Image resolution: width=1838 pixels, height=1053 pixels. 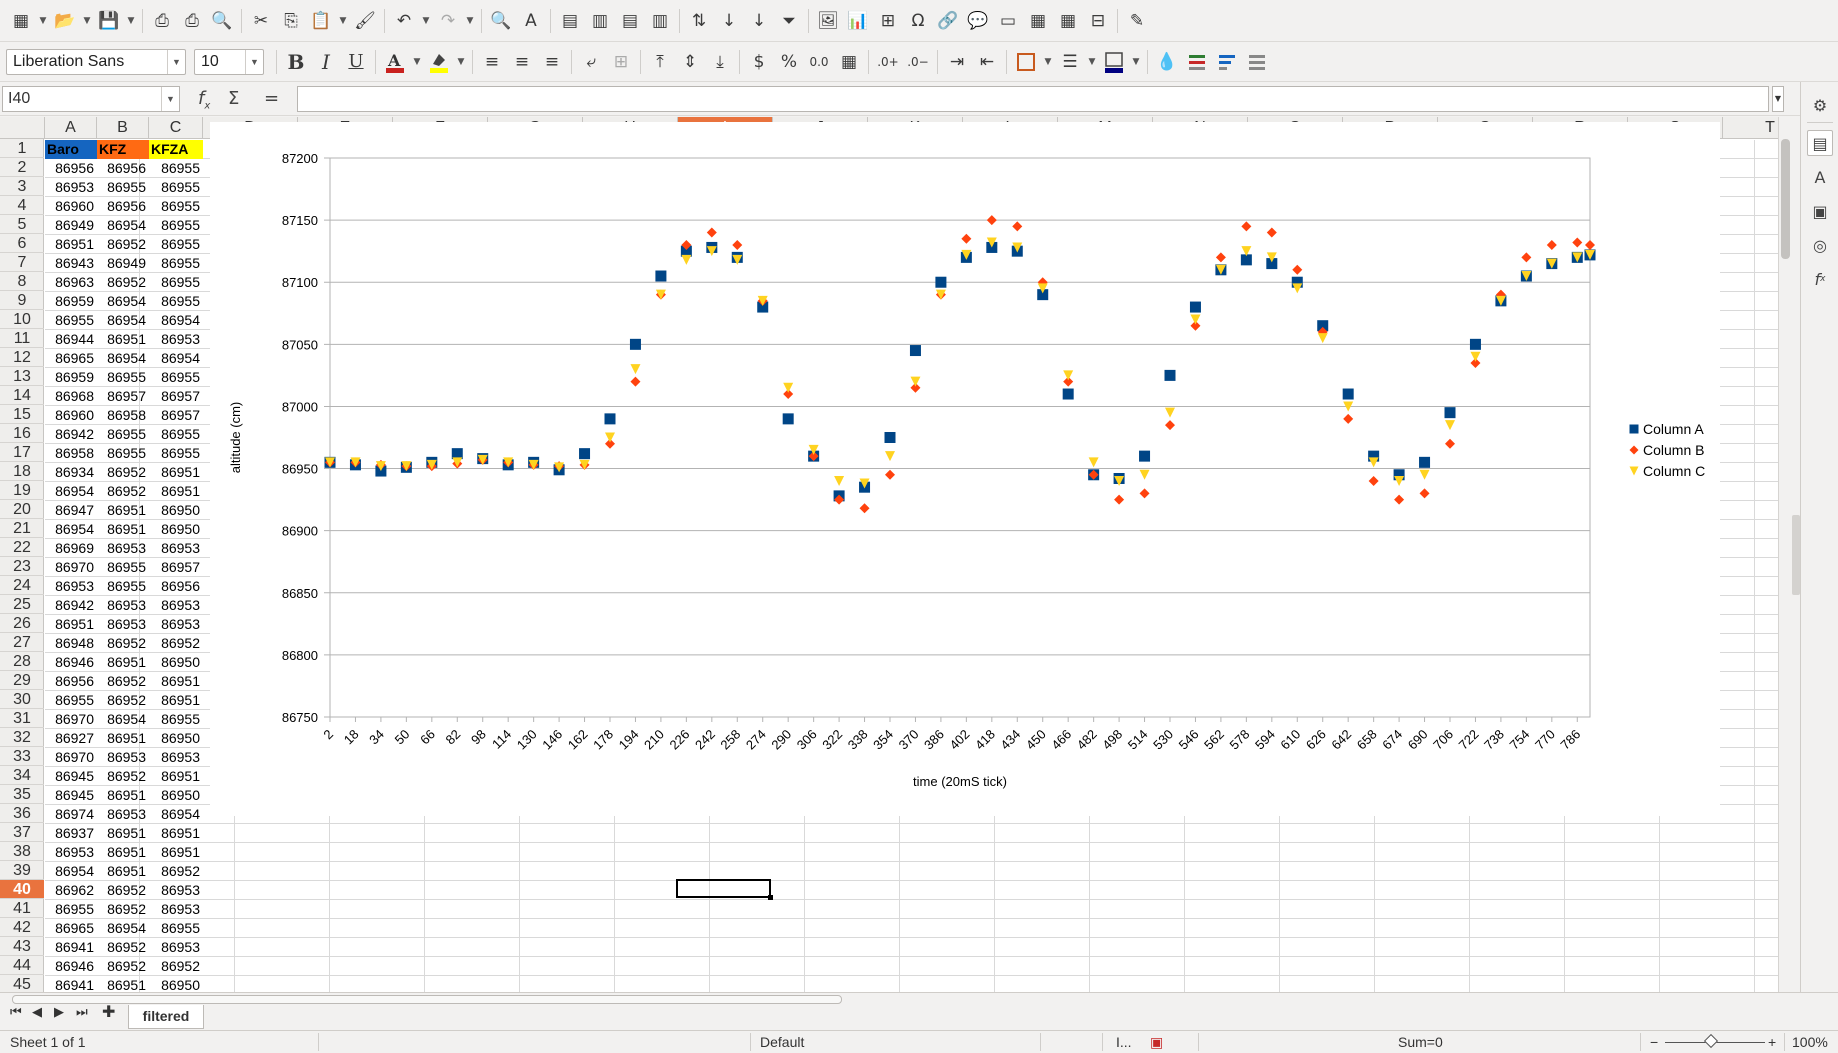 What do you see at coordinates (22, 983) in the screenshot?
I see `row-header-45: 45` at bounding box center [22, 983].